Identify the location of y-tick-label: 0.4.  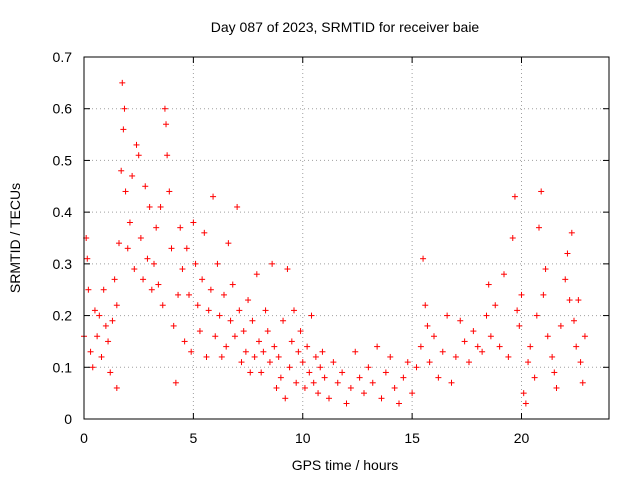
(63, 212).